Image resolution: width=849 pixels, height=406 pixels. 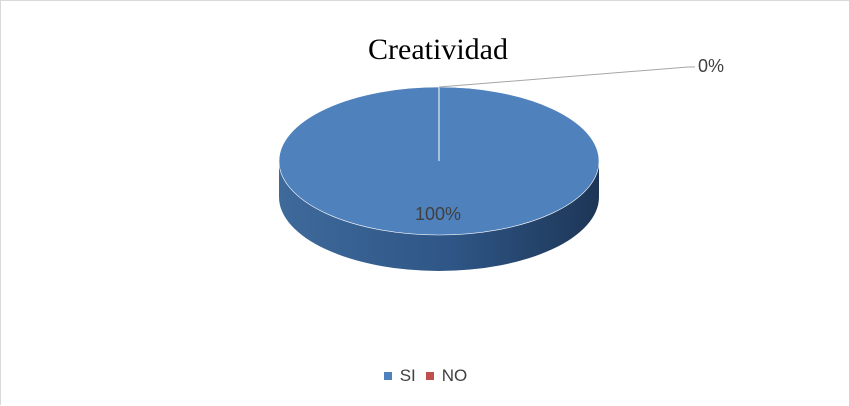 What do you see at coordinates (711, 66) in the screenshot?
I see `data-label-no: 0%` at bounding box center [711, 66].